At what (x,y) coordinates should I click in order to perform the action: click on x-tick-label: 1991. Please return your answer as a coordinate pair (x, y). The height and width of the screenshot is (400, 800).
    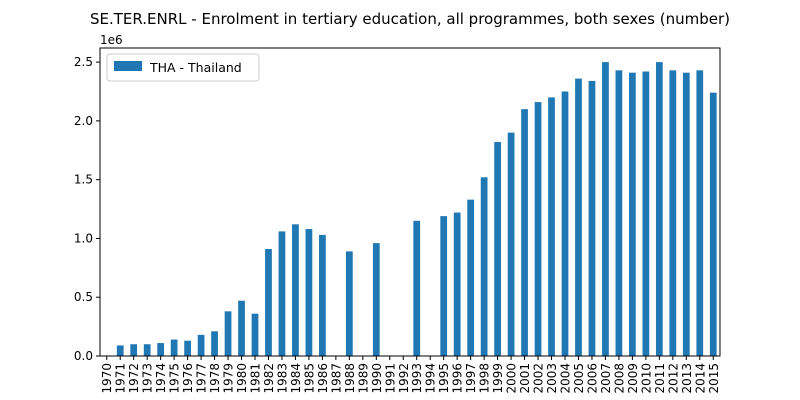
    Looking at the image, I should click on (390, 378).